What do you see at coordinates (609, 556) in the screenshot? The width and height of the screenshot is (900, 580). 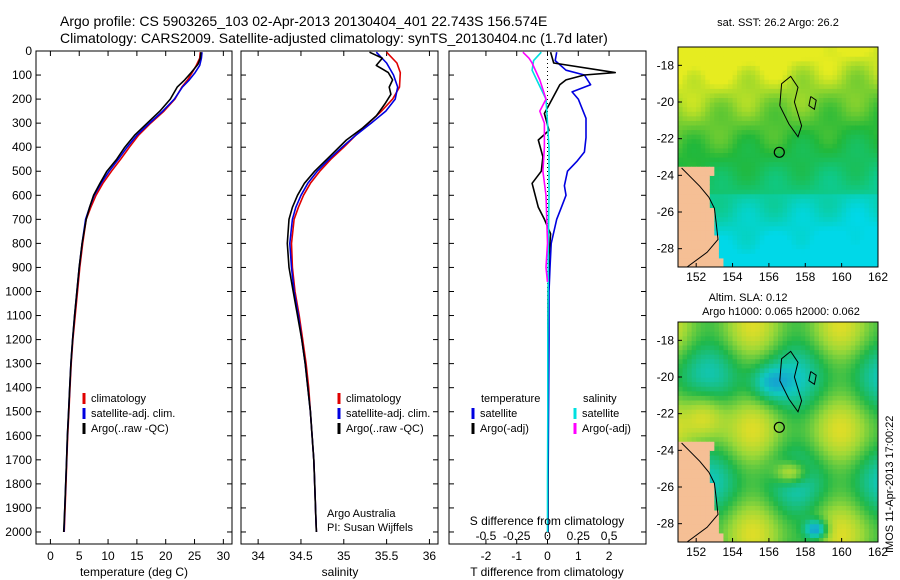 I see `difference-profile-xtick-label: 2` at bounding box center [609, 556].